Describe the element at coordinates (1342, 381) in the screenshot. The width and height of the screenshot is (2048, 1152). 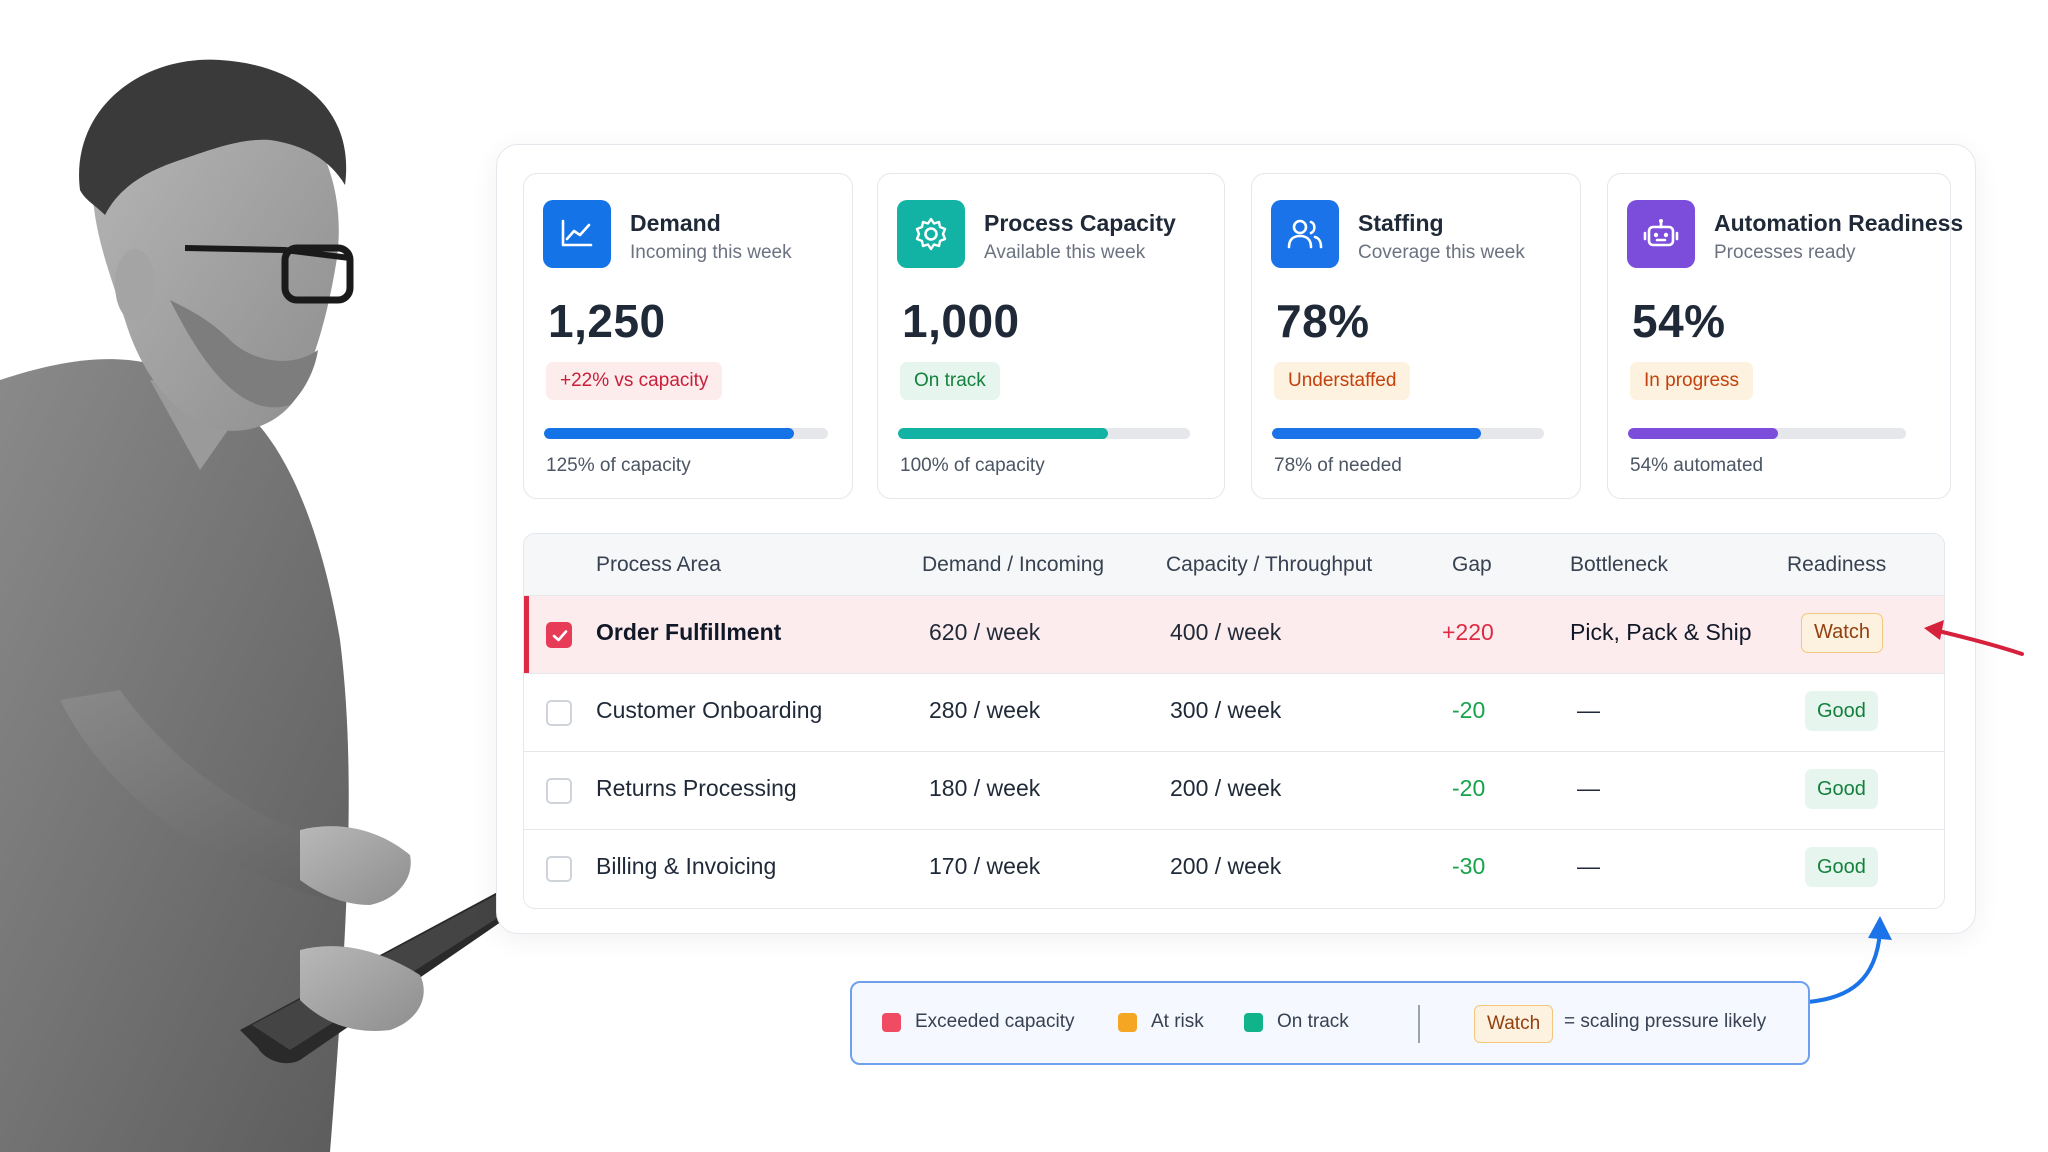
I see `status-badge: Understaffed` at that location.